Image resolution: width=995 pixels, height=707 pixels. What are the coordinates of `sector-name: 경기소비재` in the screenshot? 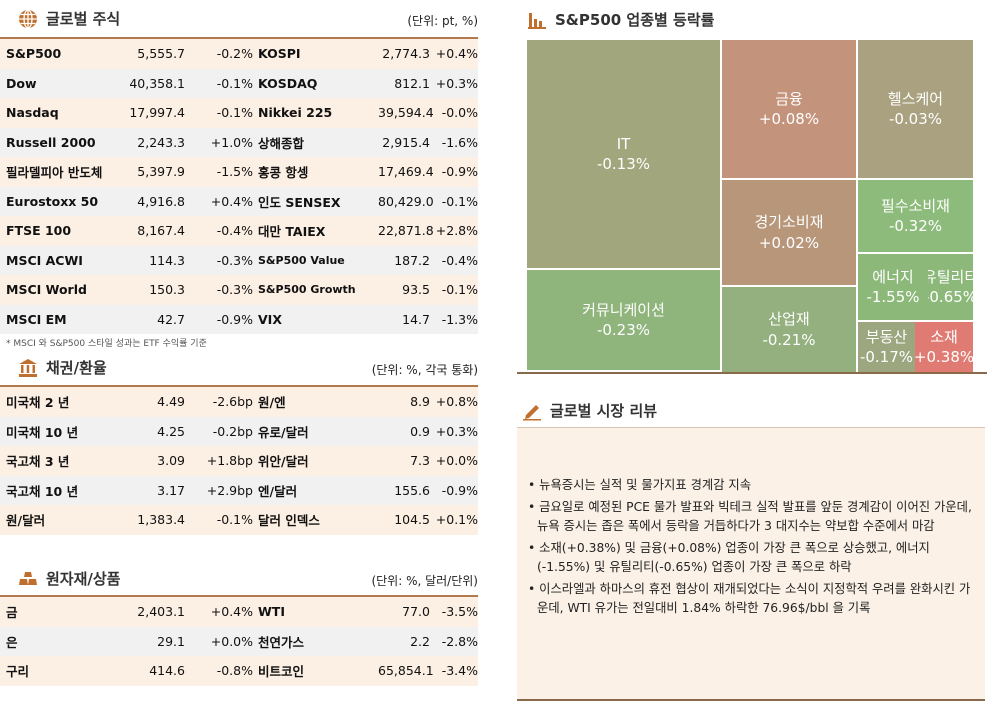 It's located at (789, 222).